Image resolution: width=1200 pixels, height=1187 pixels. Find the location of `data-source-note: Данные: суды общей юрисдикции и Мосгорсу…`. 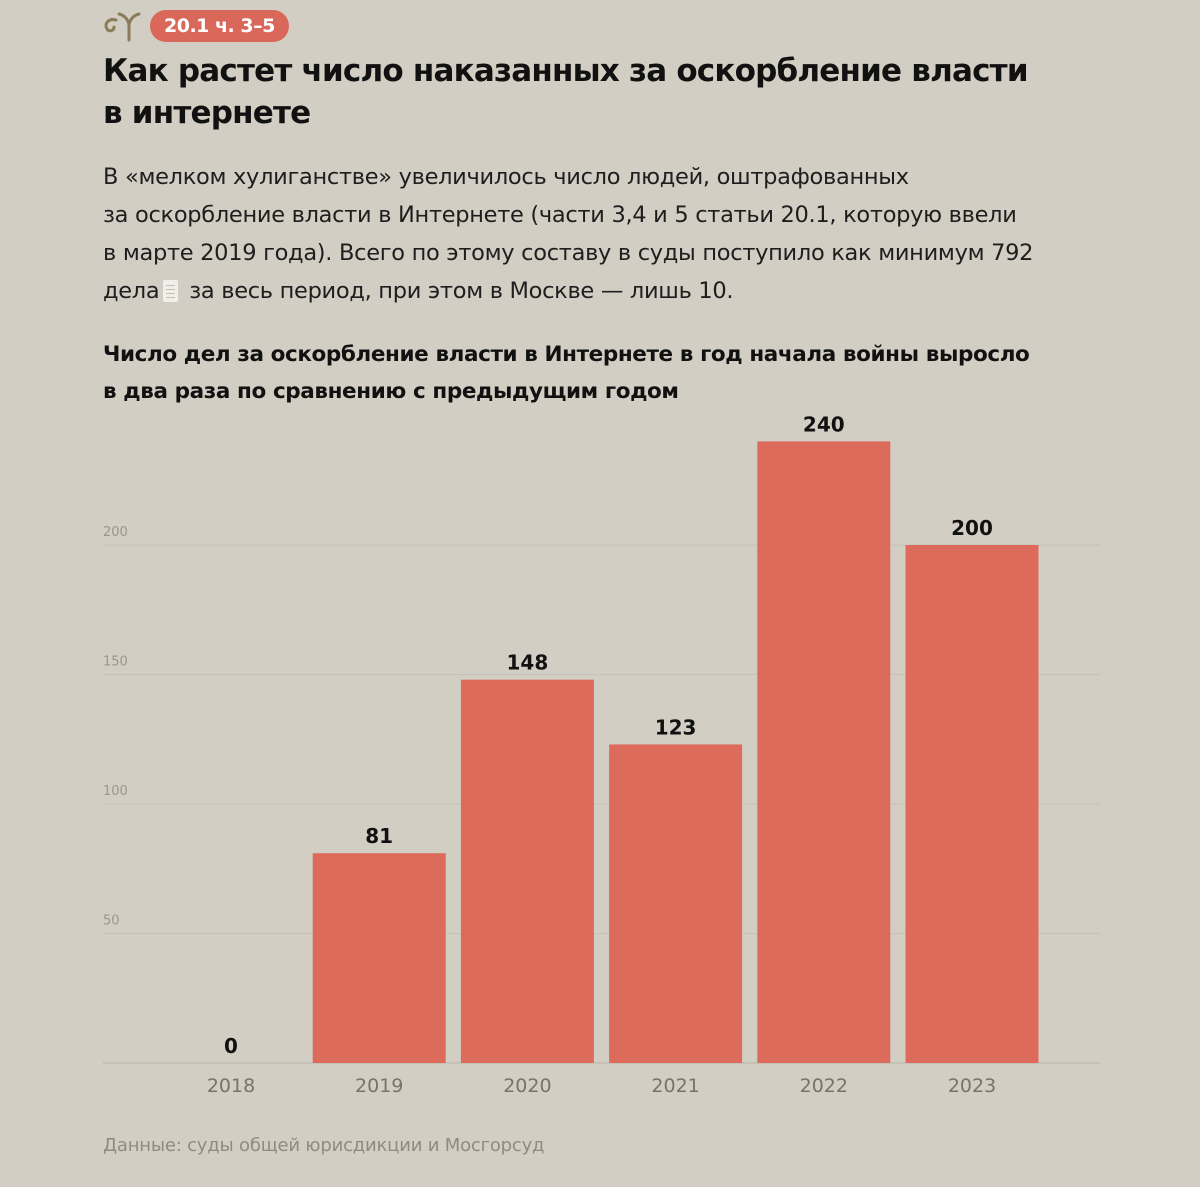

data-source-note: Данные: суды общей юрисдикции и Мосгорсу… is located at coordinates (324, 1145).